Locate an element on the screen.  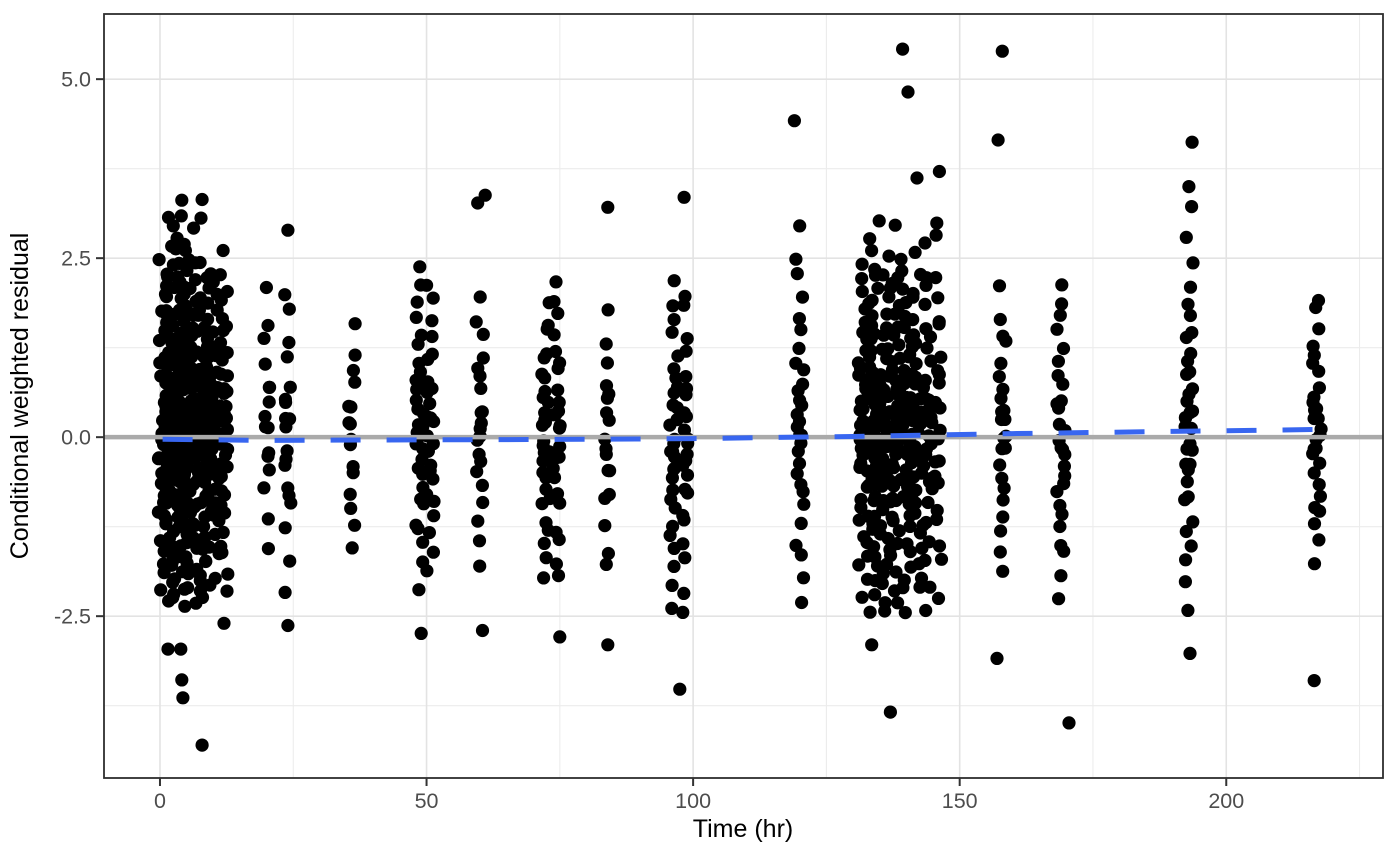
y-tick-label: 0.0 is located at coordinates (76, 438).